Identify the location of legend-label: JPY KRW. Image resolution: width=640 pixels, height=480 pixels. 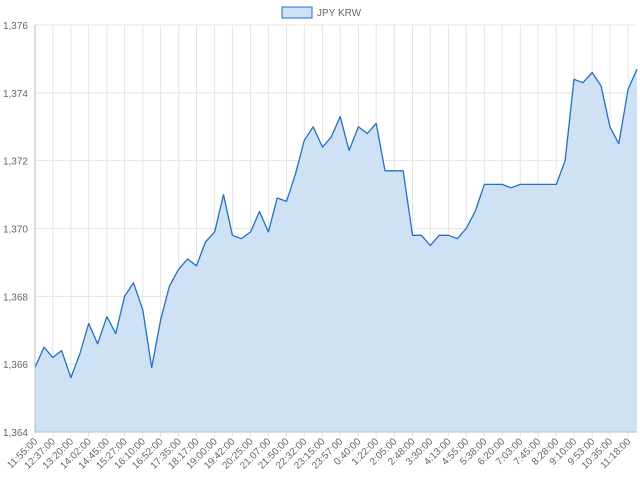
(339, 13).